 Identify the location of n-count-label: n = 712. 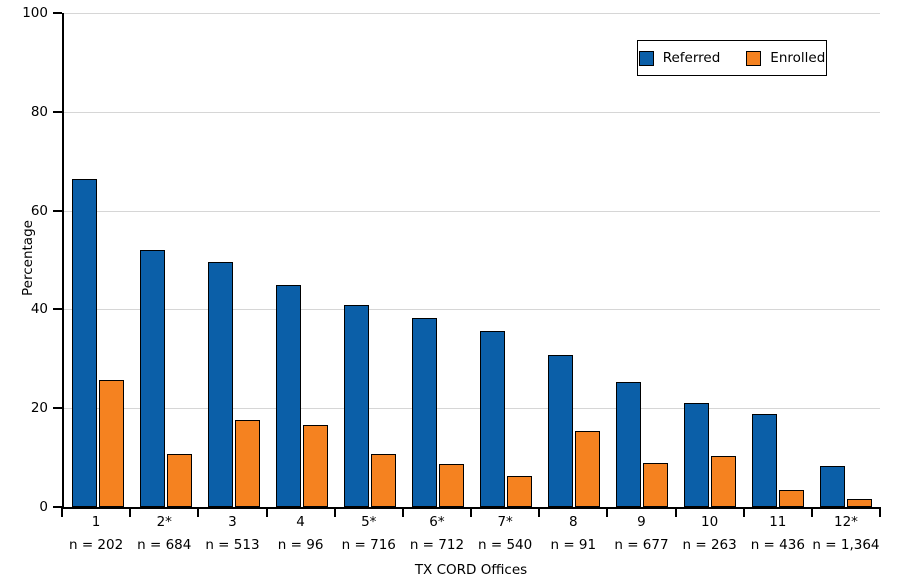
(437, 545).